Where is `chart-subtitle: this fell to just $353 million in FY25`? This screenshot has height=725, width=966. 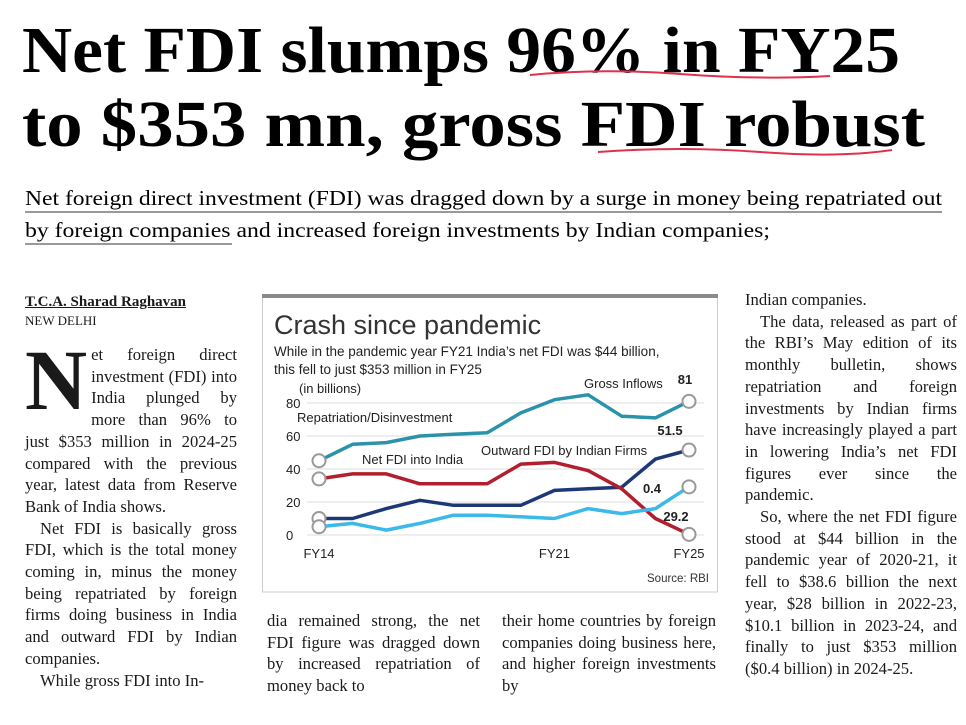 chart-subtitle: this fell to just $353 million in FY25 is located at coordinates (378, 369).